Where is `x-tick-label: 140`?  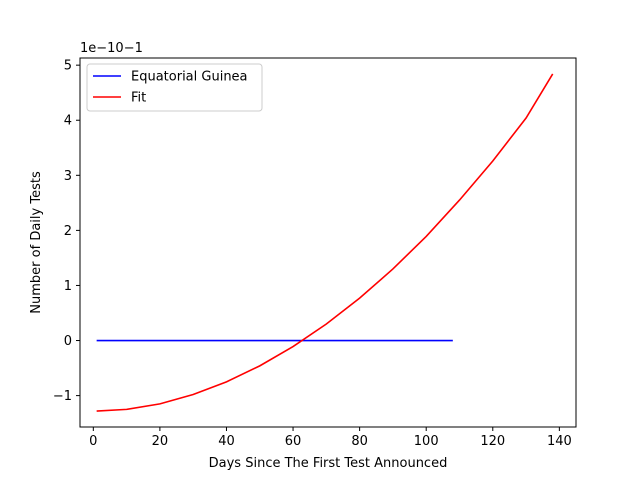
x-tick-label: 140 is located at coordinates (559, 441).